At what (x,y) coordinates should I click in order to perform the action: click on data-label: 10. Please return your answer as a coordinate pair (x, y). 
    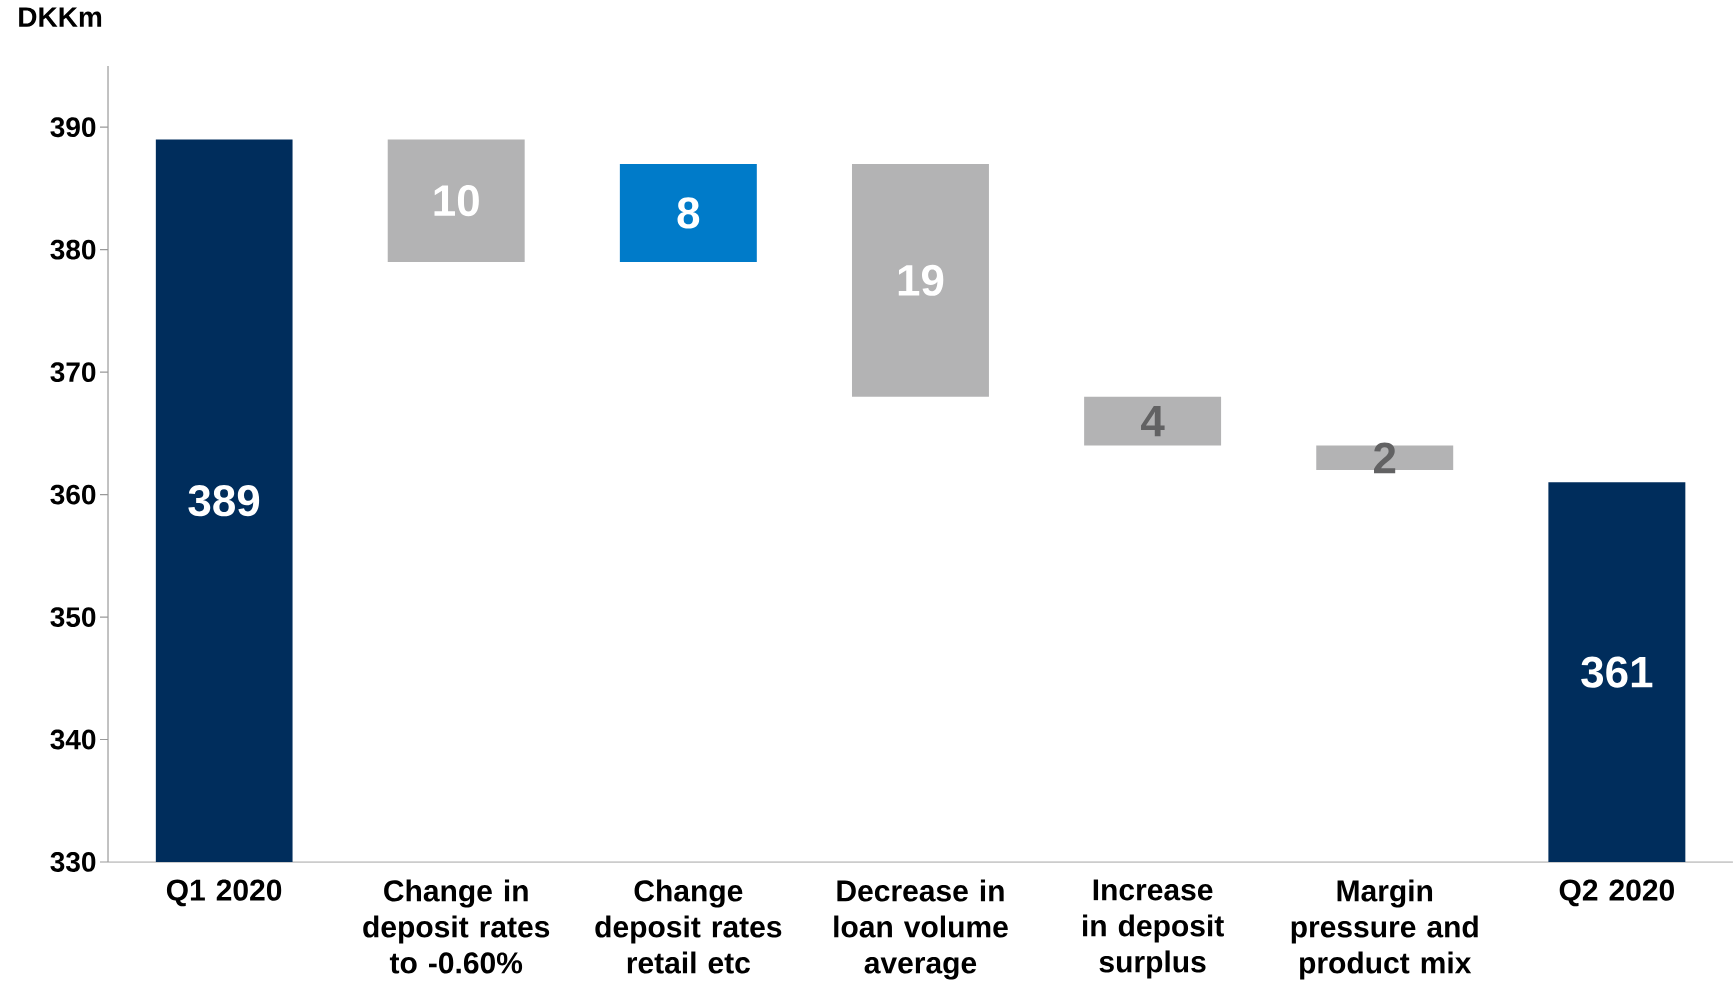
    Looking at the image, I should click on (456, 201).